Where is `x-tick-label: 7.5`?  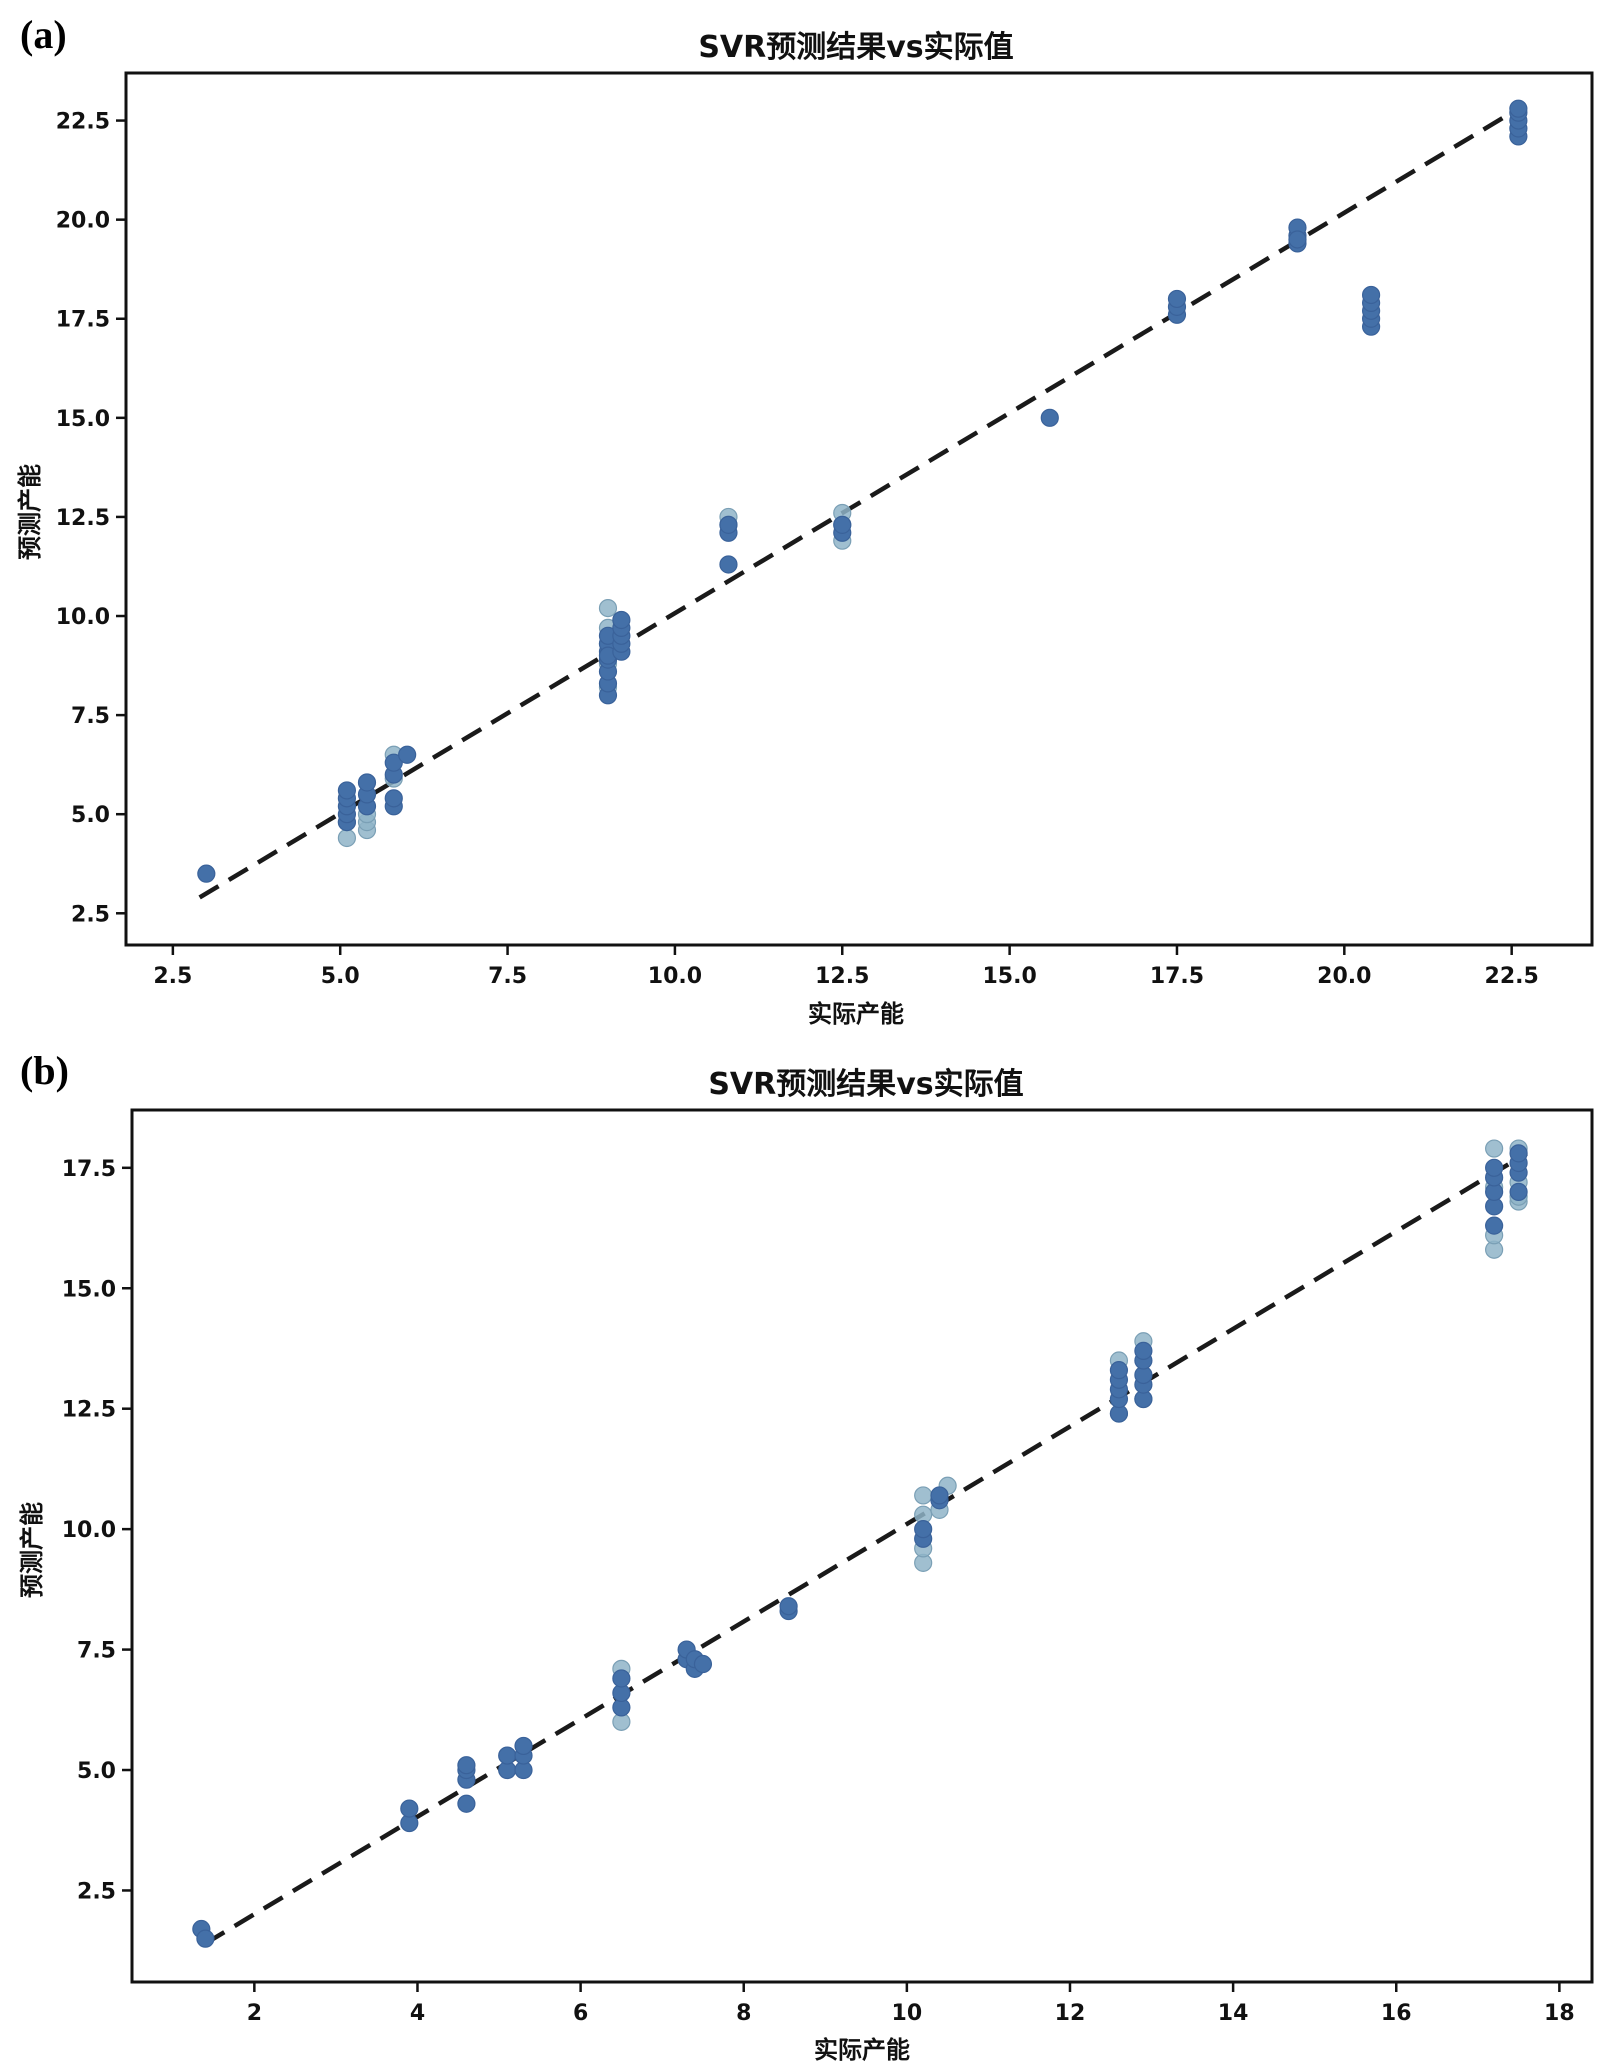
x-tick-label: 7.5 is located at coordinates (507, 976).